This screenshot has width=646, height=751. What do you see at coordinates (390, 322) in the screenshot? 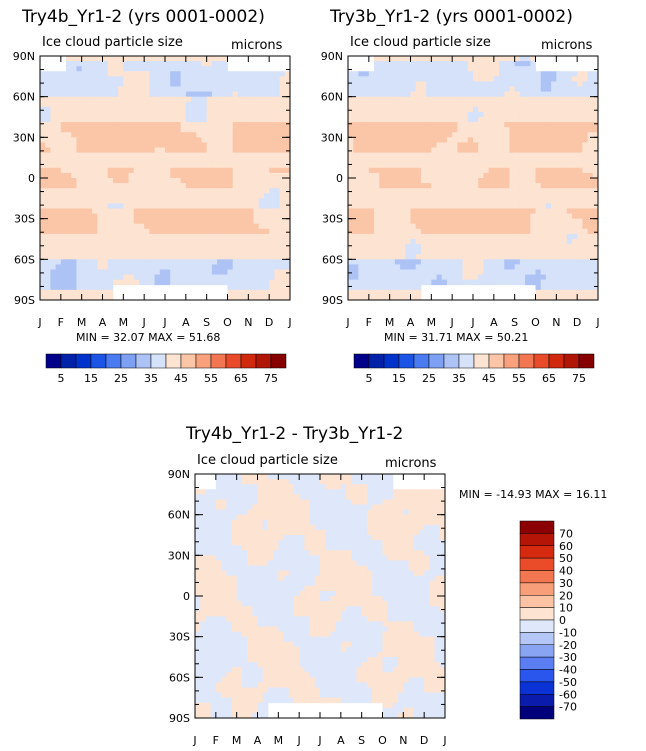
I see `x-tick-label: M` at bounding box center [390, 322].